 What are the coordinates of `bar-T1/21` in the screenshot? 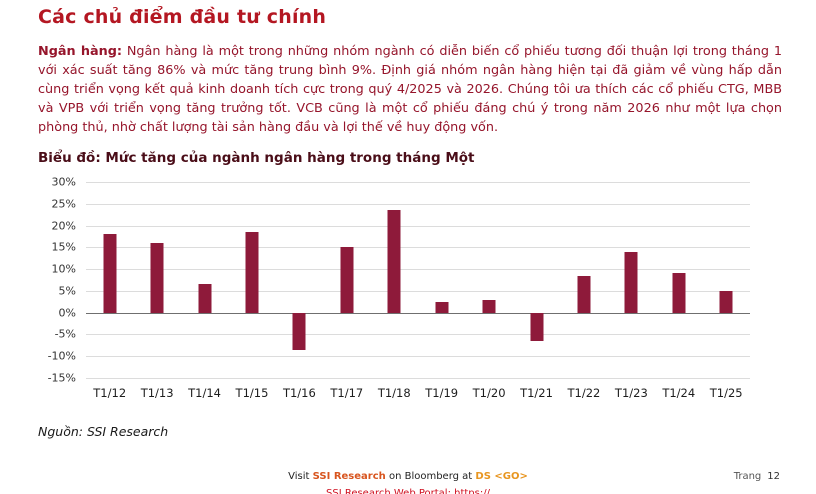 It's located at (537, 326).